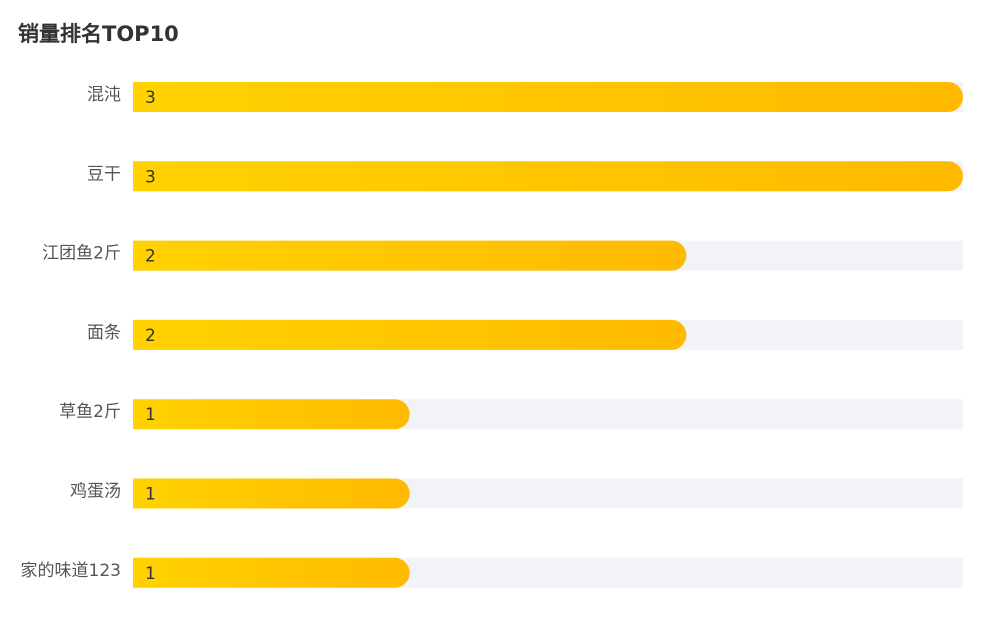 The width and height of the screenshot is (990, 637). What do you see at coordinates (104, 333) in the screenshot?
I see `category-label: 面条` at bounding box center [104, 333].